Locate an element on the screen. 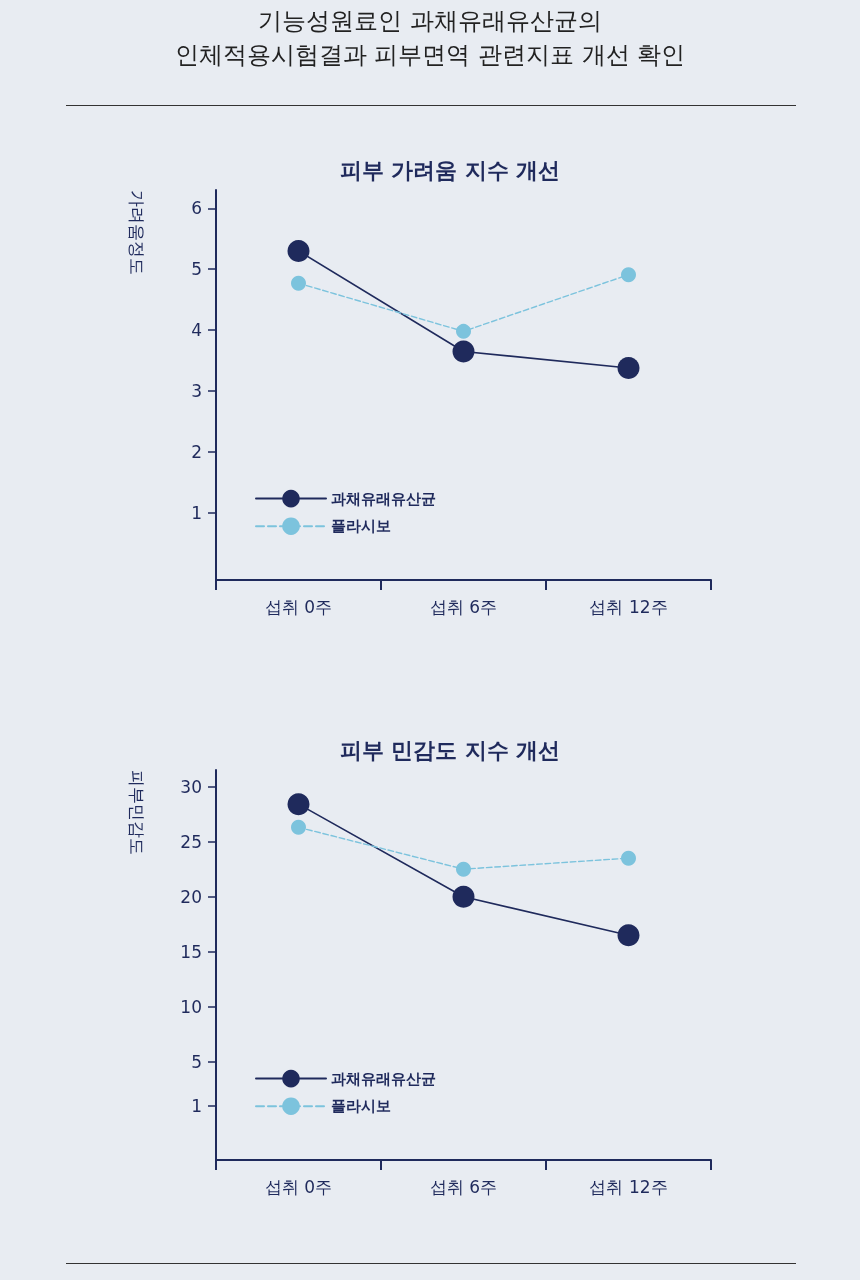  y-tick-label: 20 is located at coordinates (191, 896).